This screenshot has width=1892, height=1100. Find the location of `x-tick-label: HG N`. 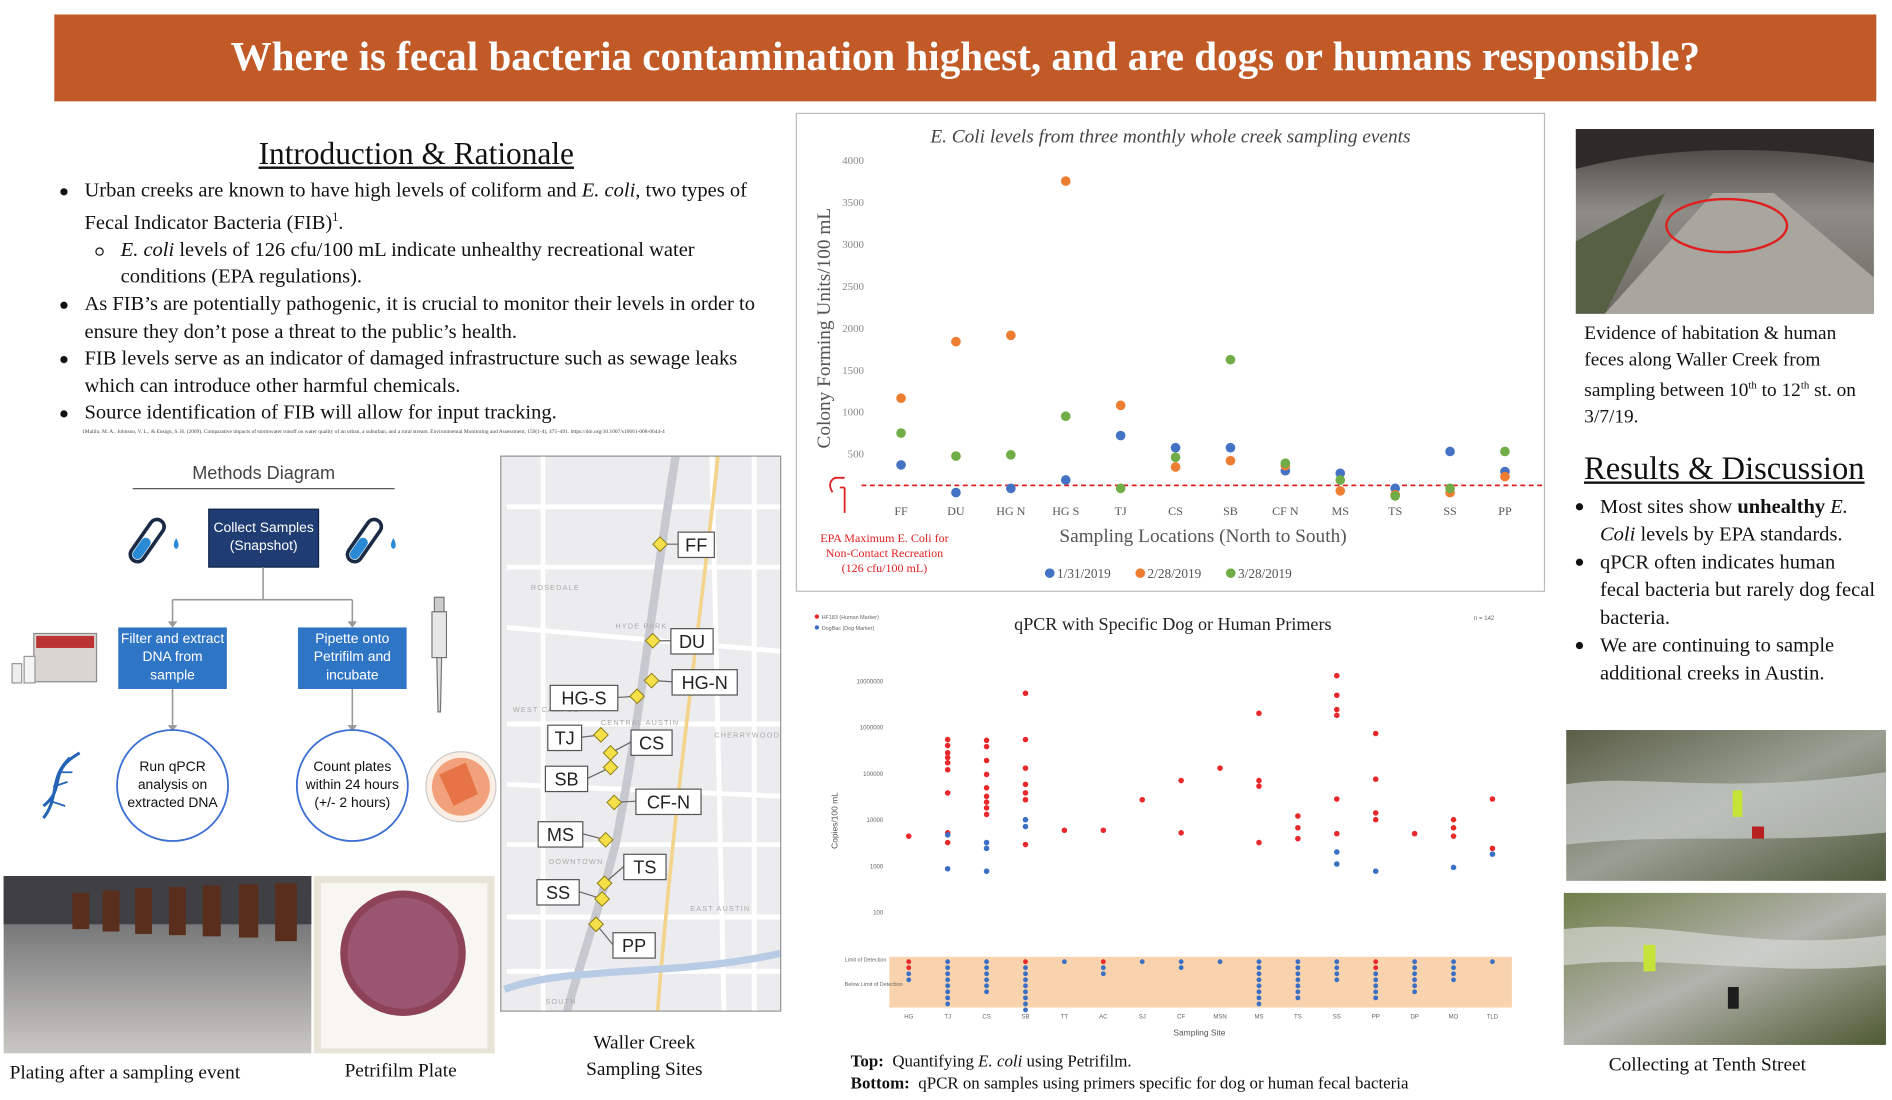

x-tick-label: HG N is located at coordinates (1010, 511).